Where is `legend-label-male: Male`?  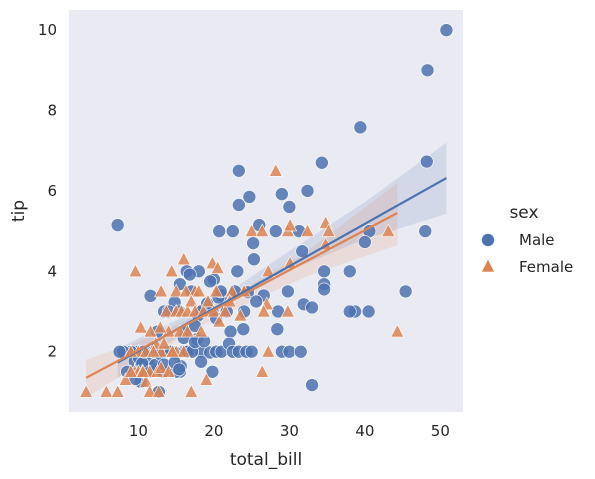
legend-label-male: Male is located at coordinates (537, 240).